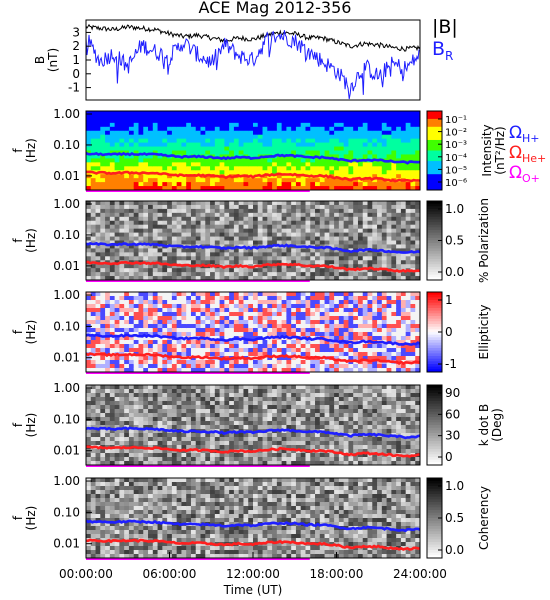 Image resolution: width=550 pixels, height=600 pixels. I want to click on series-b-radial, so click(253, 65).